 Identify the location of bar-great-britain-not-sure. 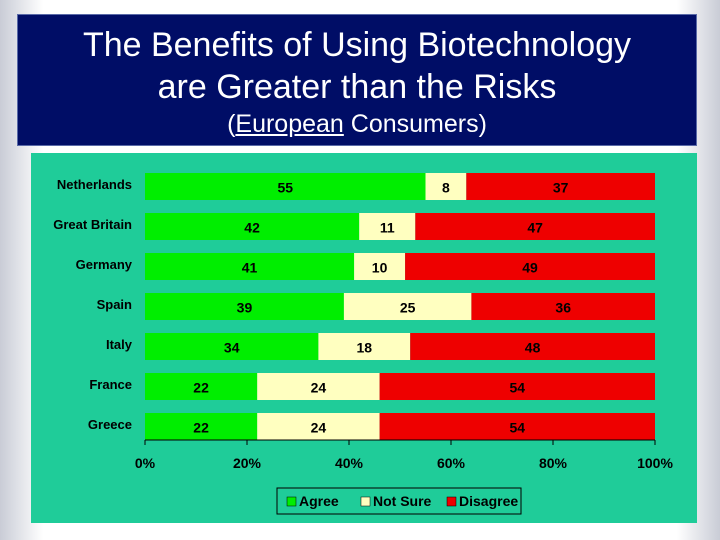
(387, 226).